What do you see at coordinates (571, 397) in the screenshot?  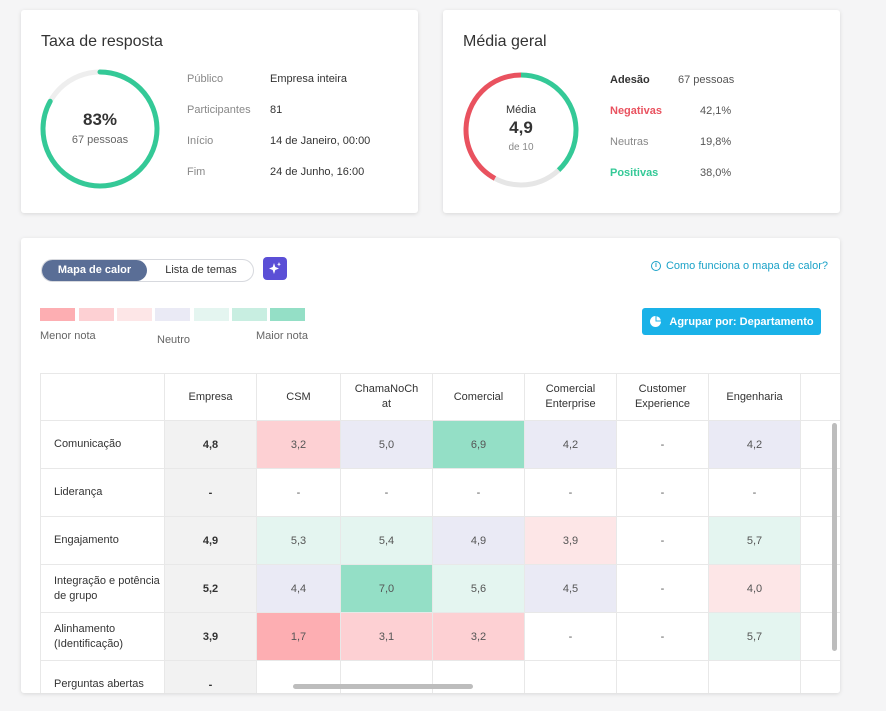 I see `column-header: Comercial Enterprise` at bounding box center [571, 397].